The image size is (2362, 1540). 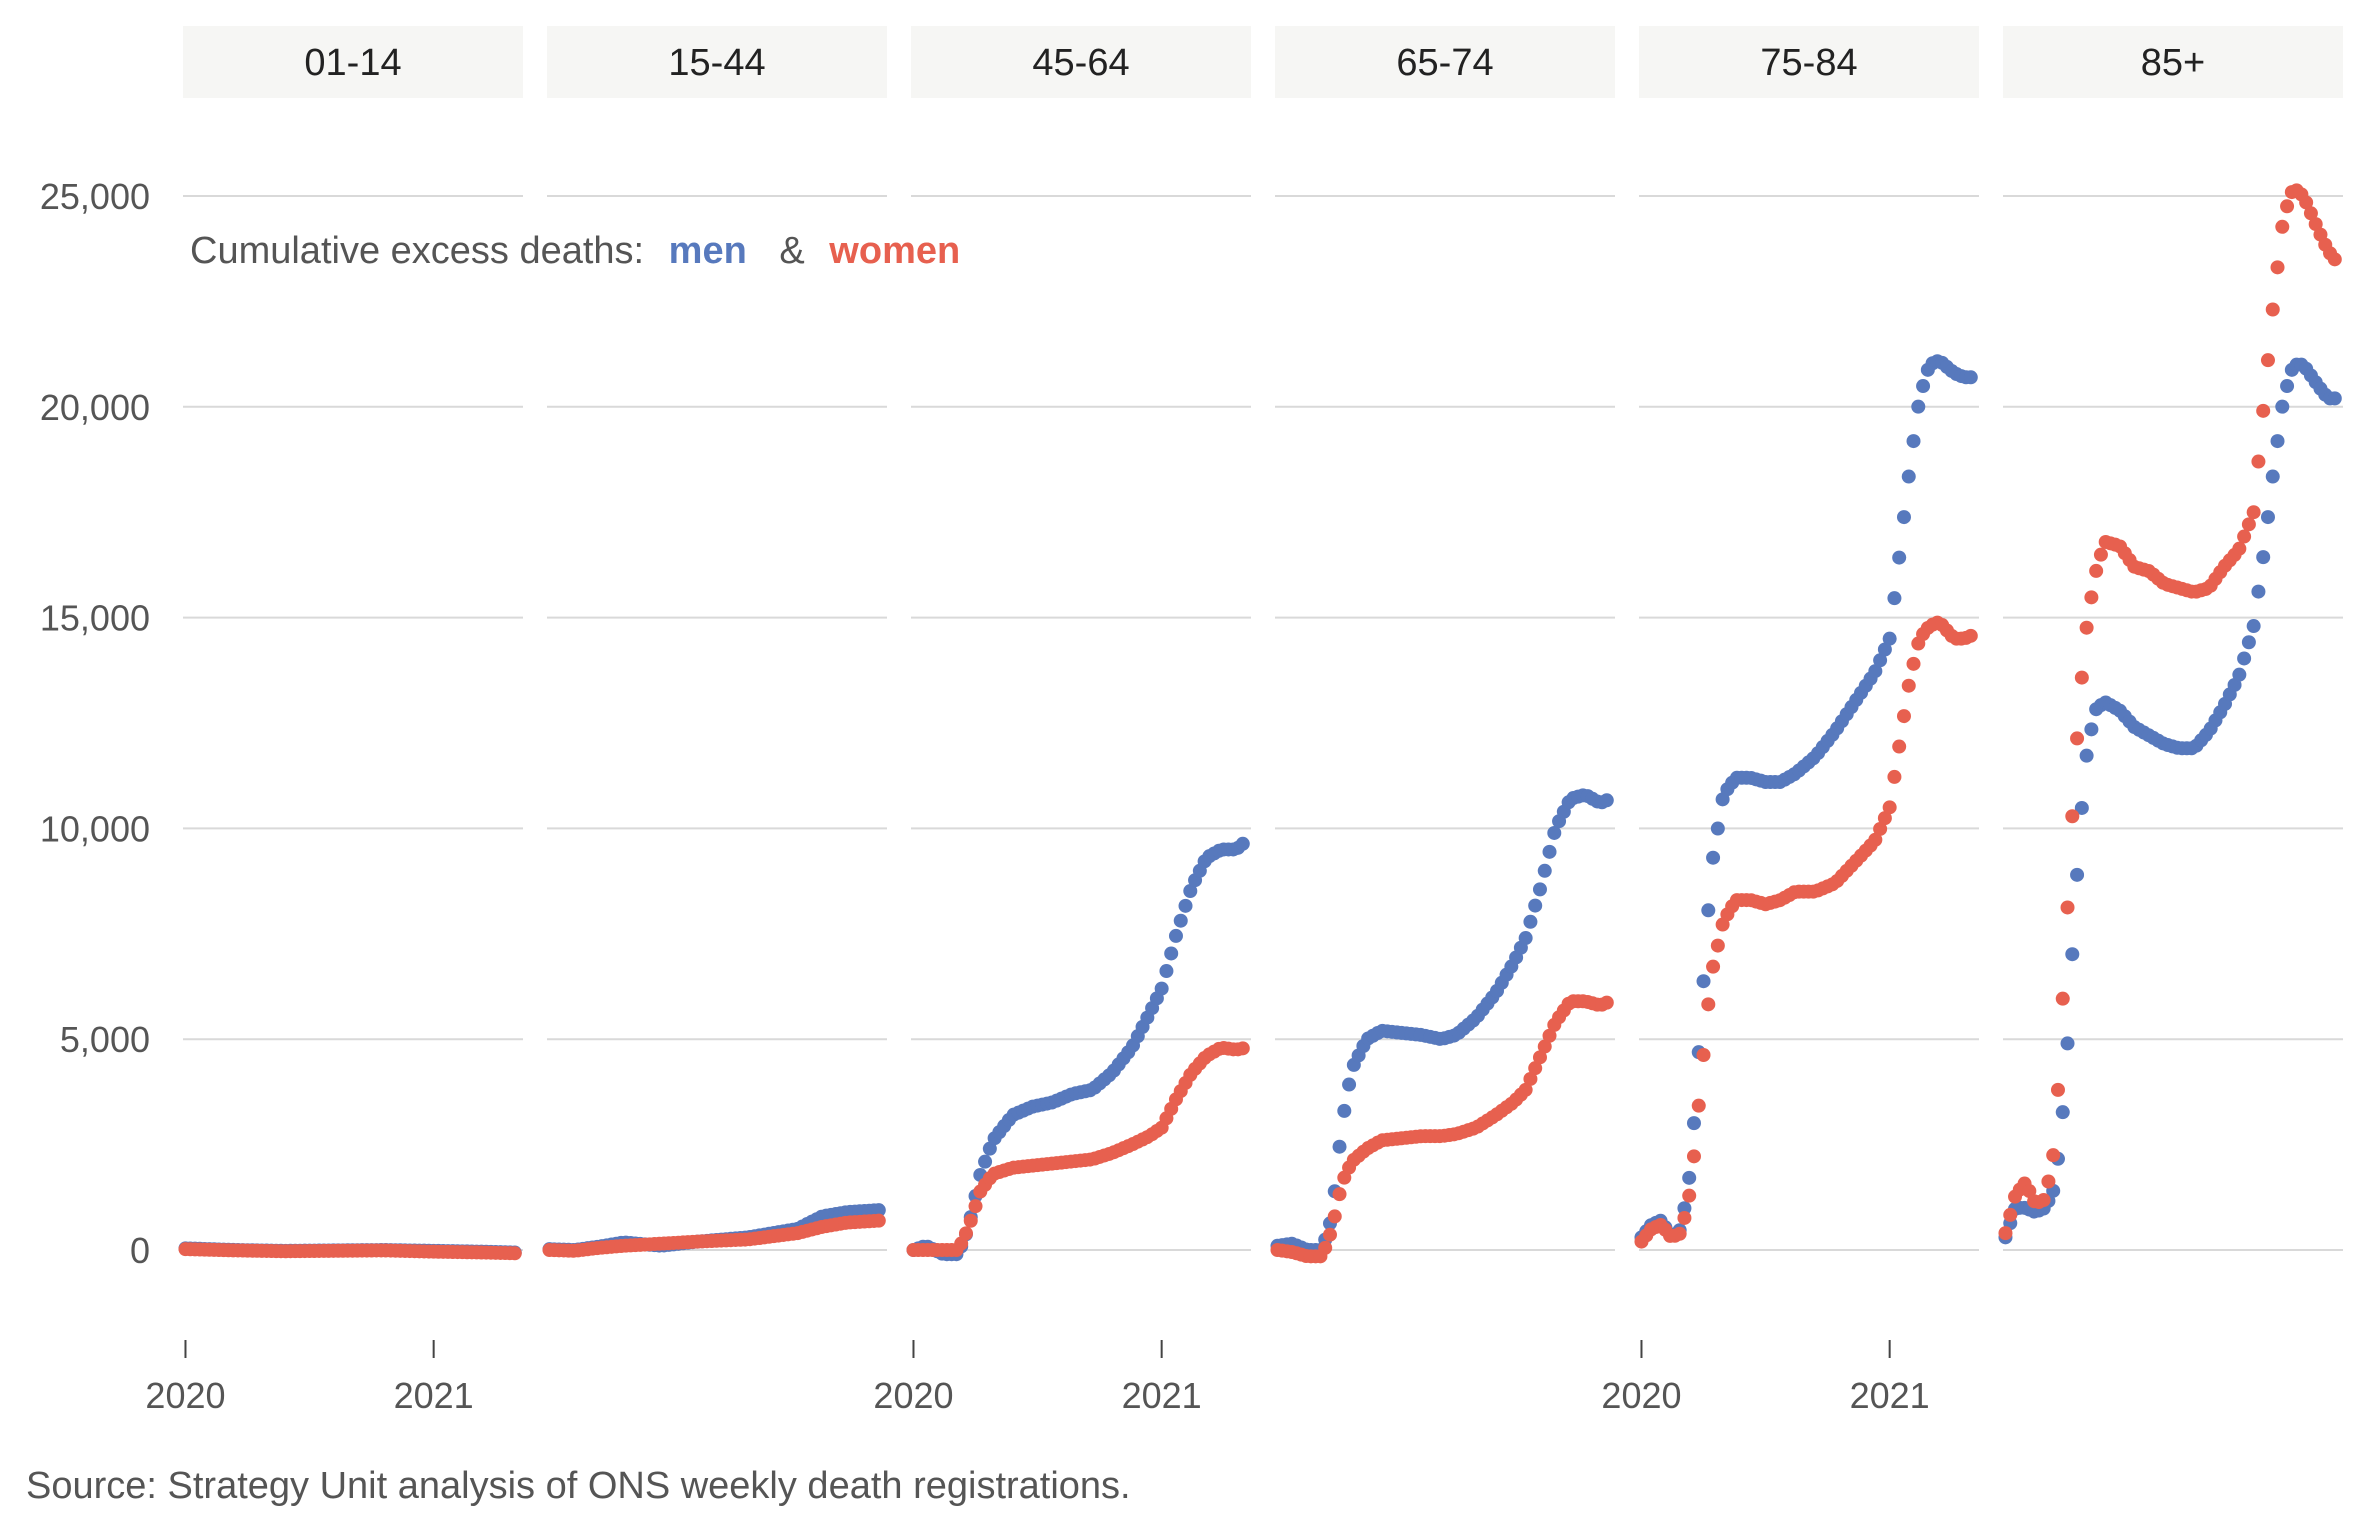 I want to click on legend-men: men, so click(x=708, y=251).